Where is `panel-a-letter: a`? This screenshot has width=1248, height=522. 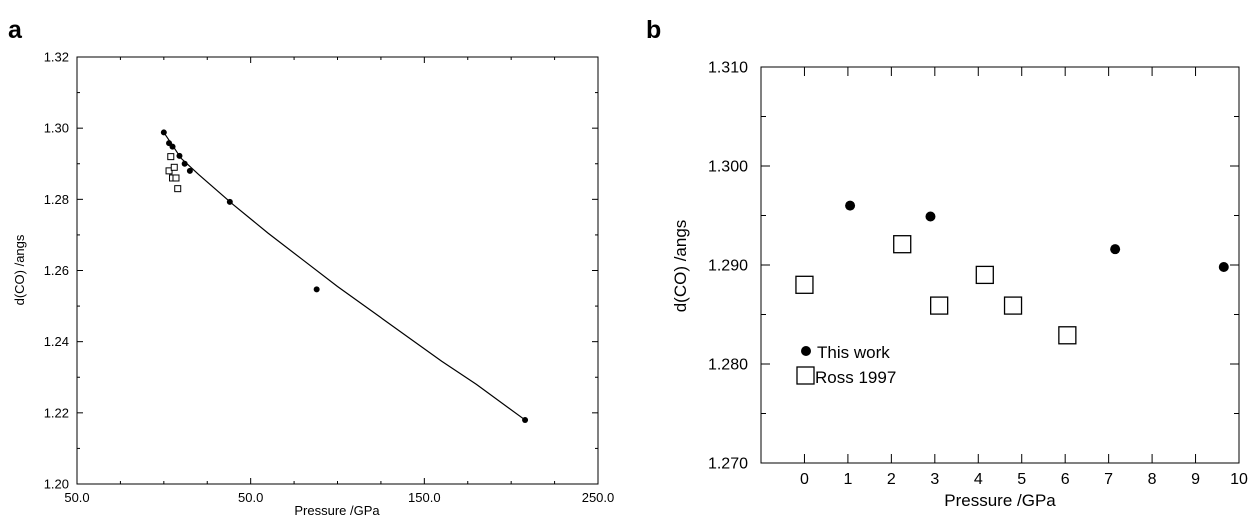
panel-a-letter: a is located at coordinates (15, 30).